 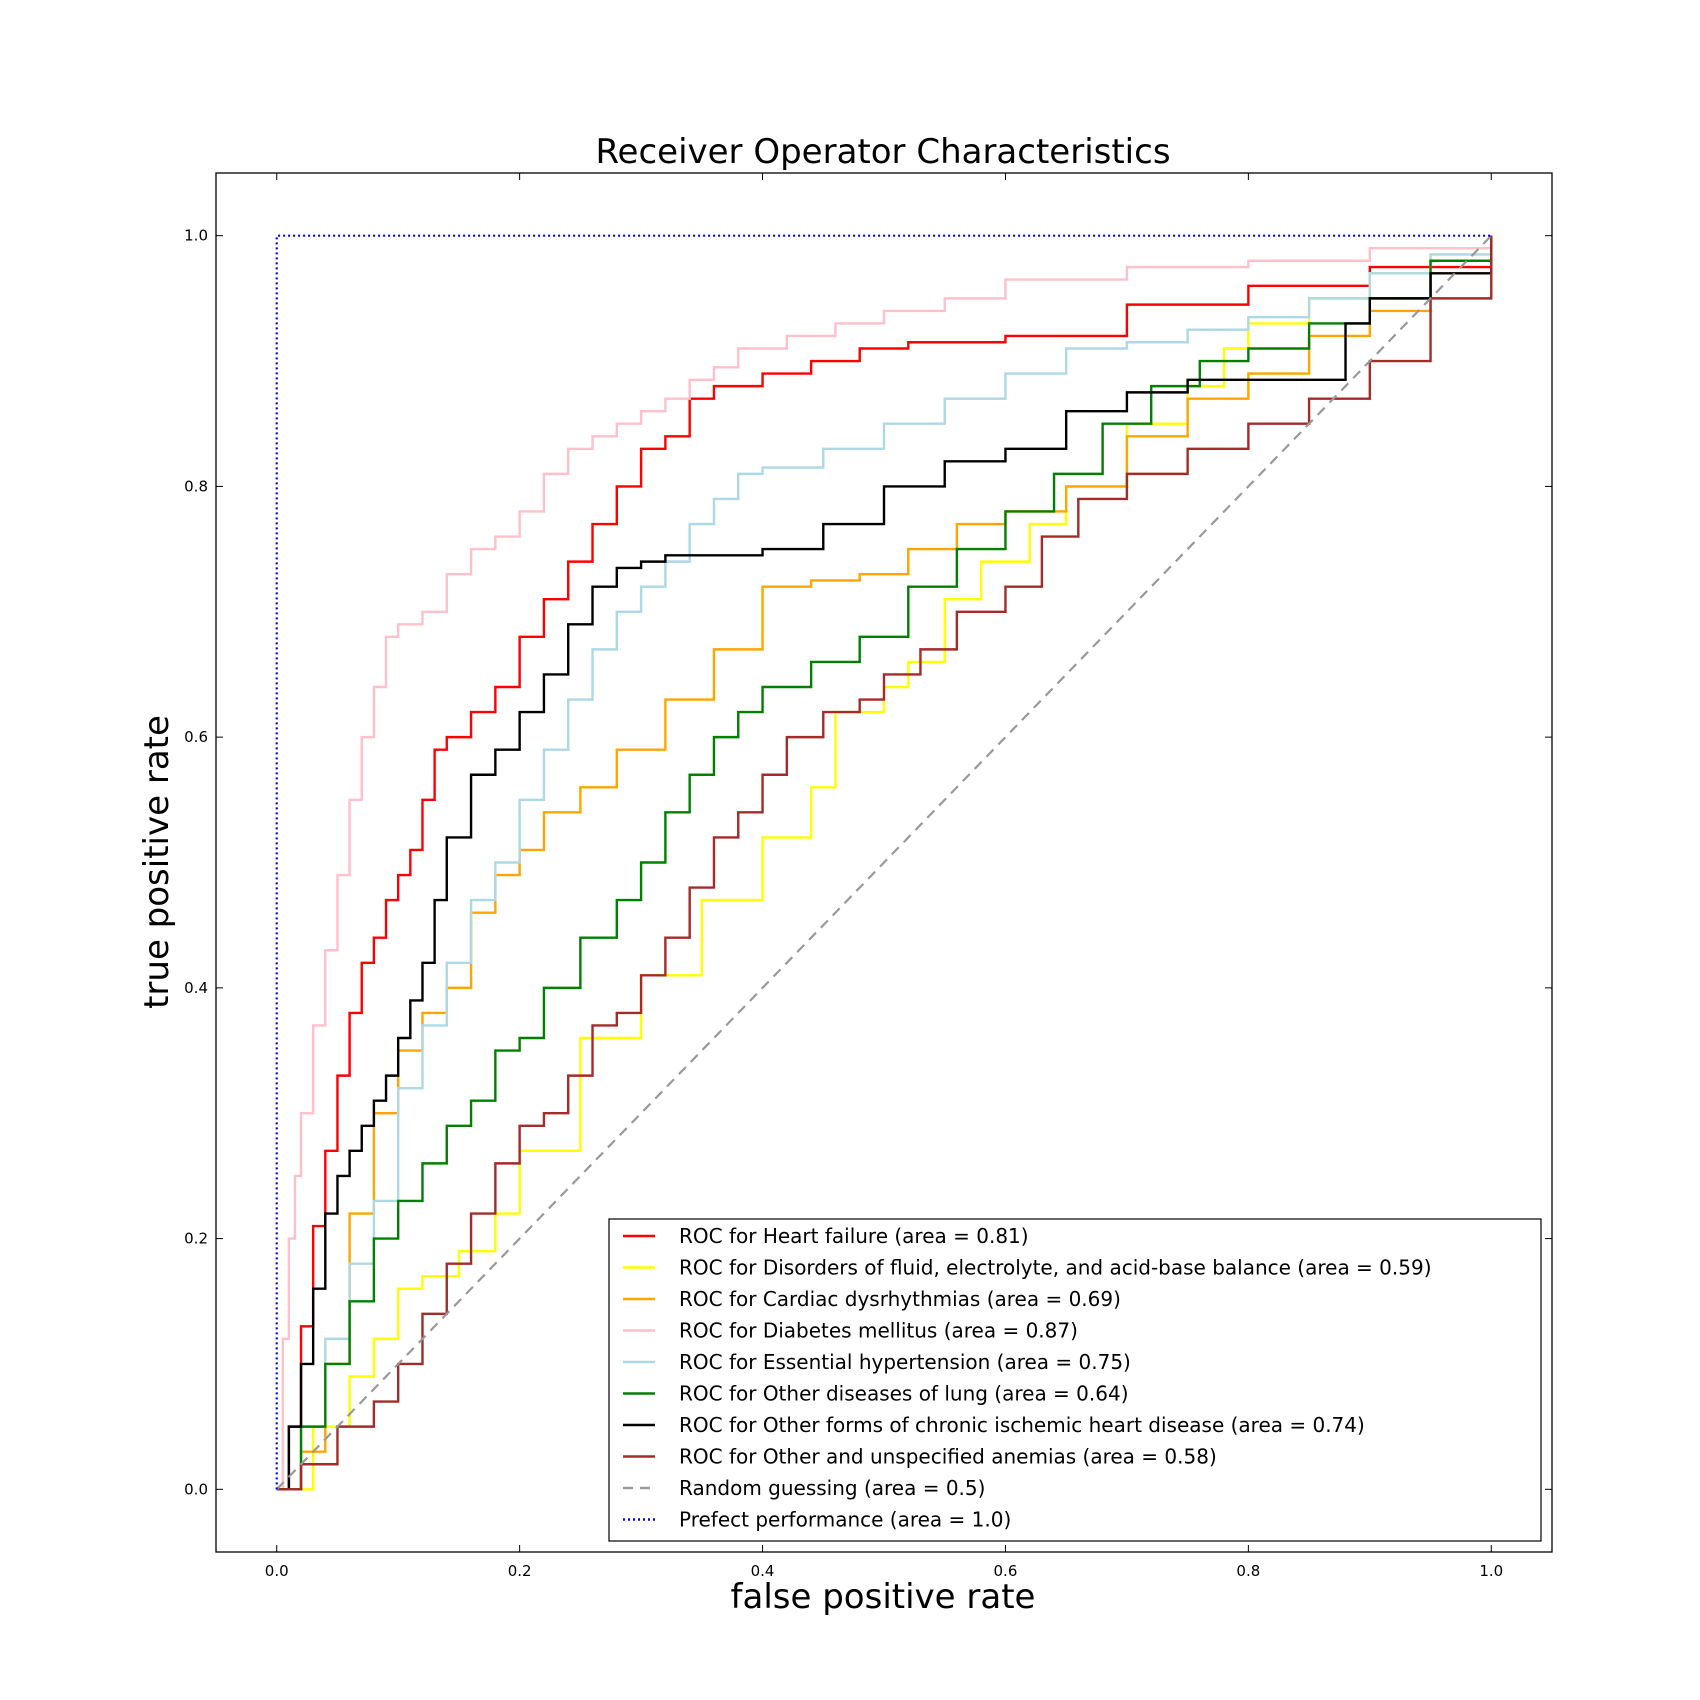 I want to click on y-tick-label: 0.8, so click(x=196, y=486).